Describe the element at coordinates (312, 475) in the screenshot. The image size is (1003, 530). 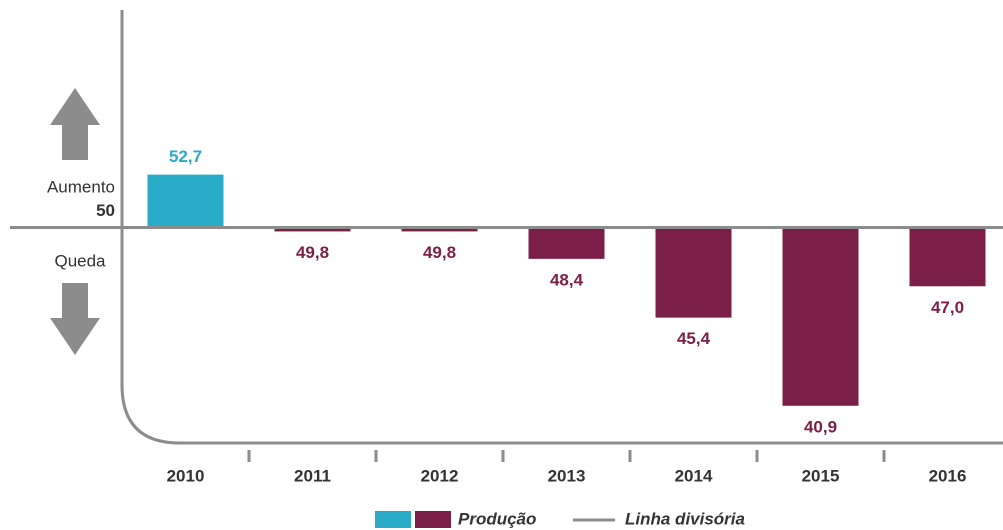
I see `x-tick-label: 2011` at that location.